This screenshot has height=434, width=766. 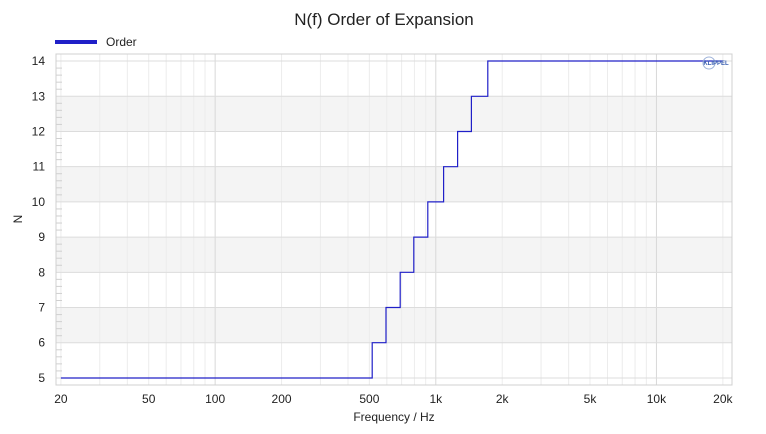 What do you see at coordinates (96, 42) in the screenshot?
I see `legend: Order` at bounding box center [96, 42].